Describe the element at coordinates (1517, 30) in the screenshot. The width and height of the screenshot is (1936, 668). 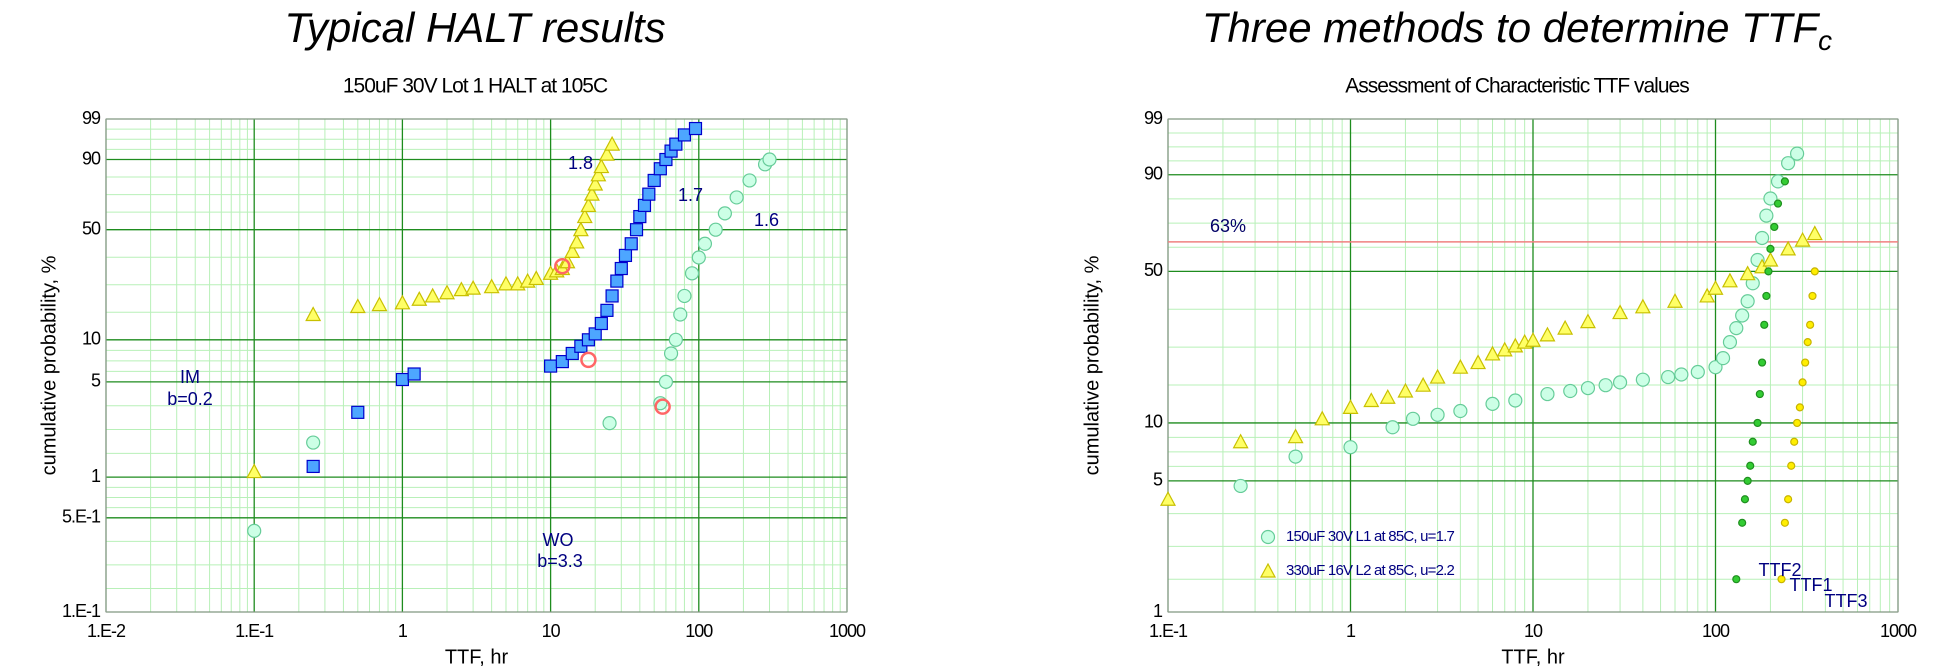
I see `chart-title: Three methods to determine TTFc` at that location.